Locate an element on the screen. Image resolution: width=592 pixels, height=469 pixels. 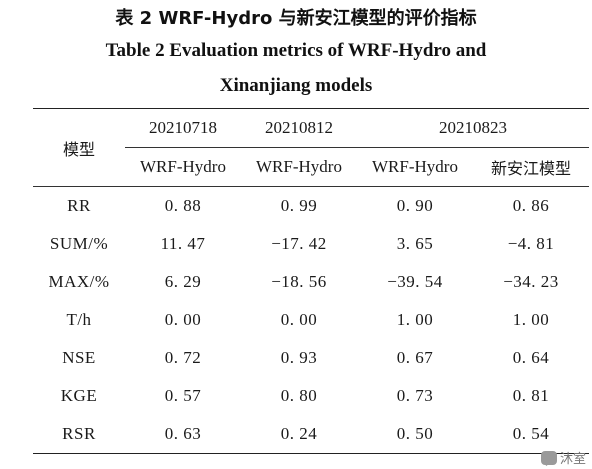
metric-value-cell: 0. 99 is located at coordinates (299, 205).